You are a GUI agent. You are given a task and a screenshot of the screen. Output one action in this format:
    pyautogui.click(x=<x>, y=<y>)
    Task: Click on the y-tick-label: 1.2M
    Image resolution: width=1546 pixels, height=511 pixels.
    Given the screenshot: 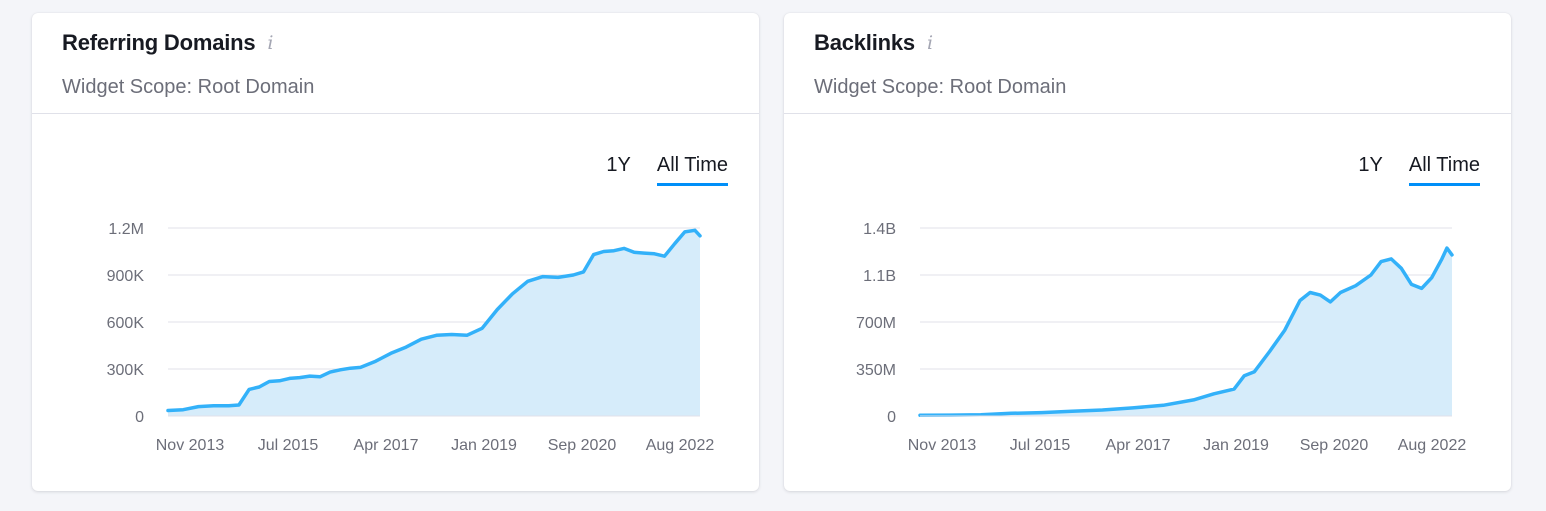 What is the action you would take?
    pyautogui.click(x=126, y=229)
    